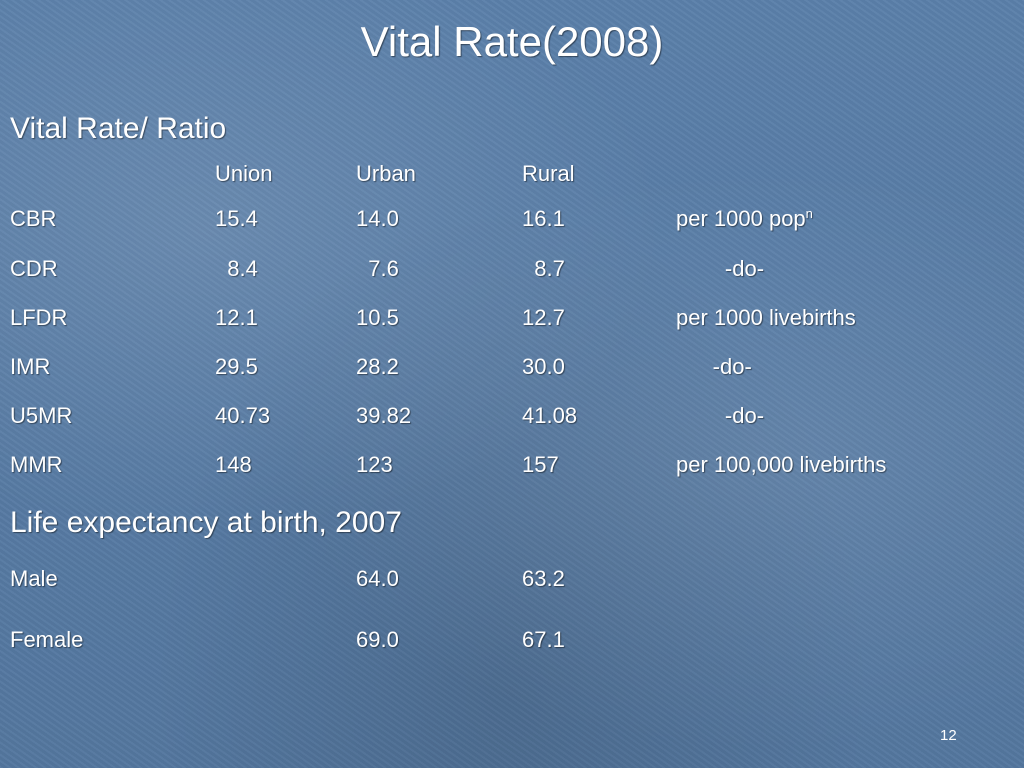 The image size is (1024, 768). What do you see at coordinates (948, 735) in the screenshot?
I see `page-number: 12` at bounding box center [948, 735].